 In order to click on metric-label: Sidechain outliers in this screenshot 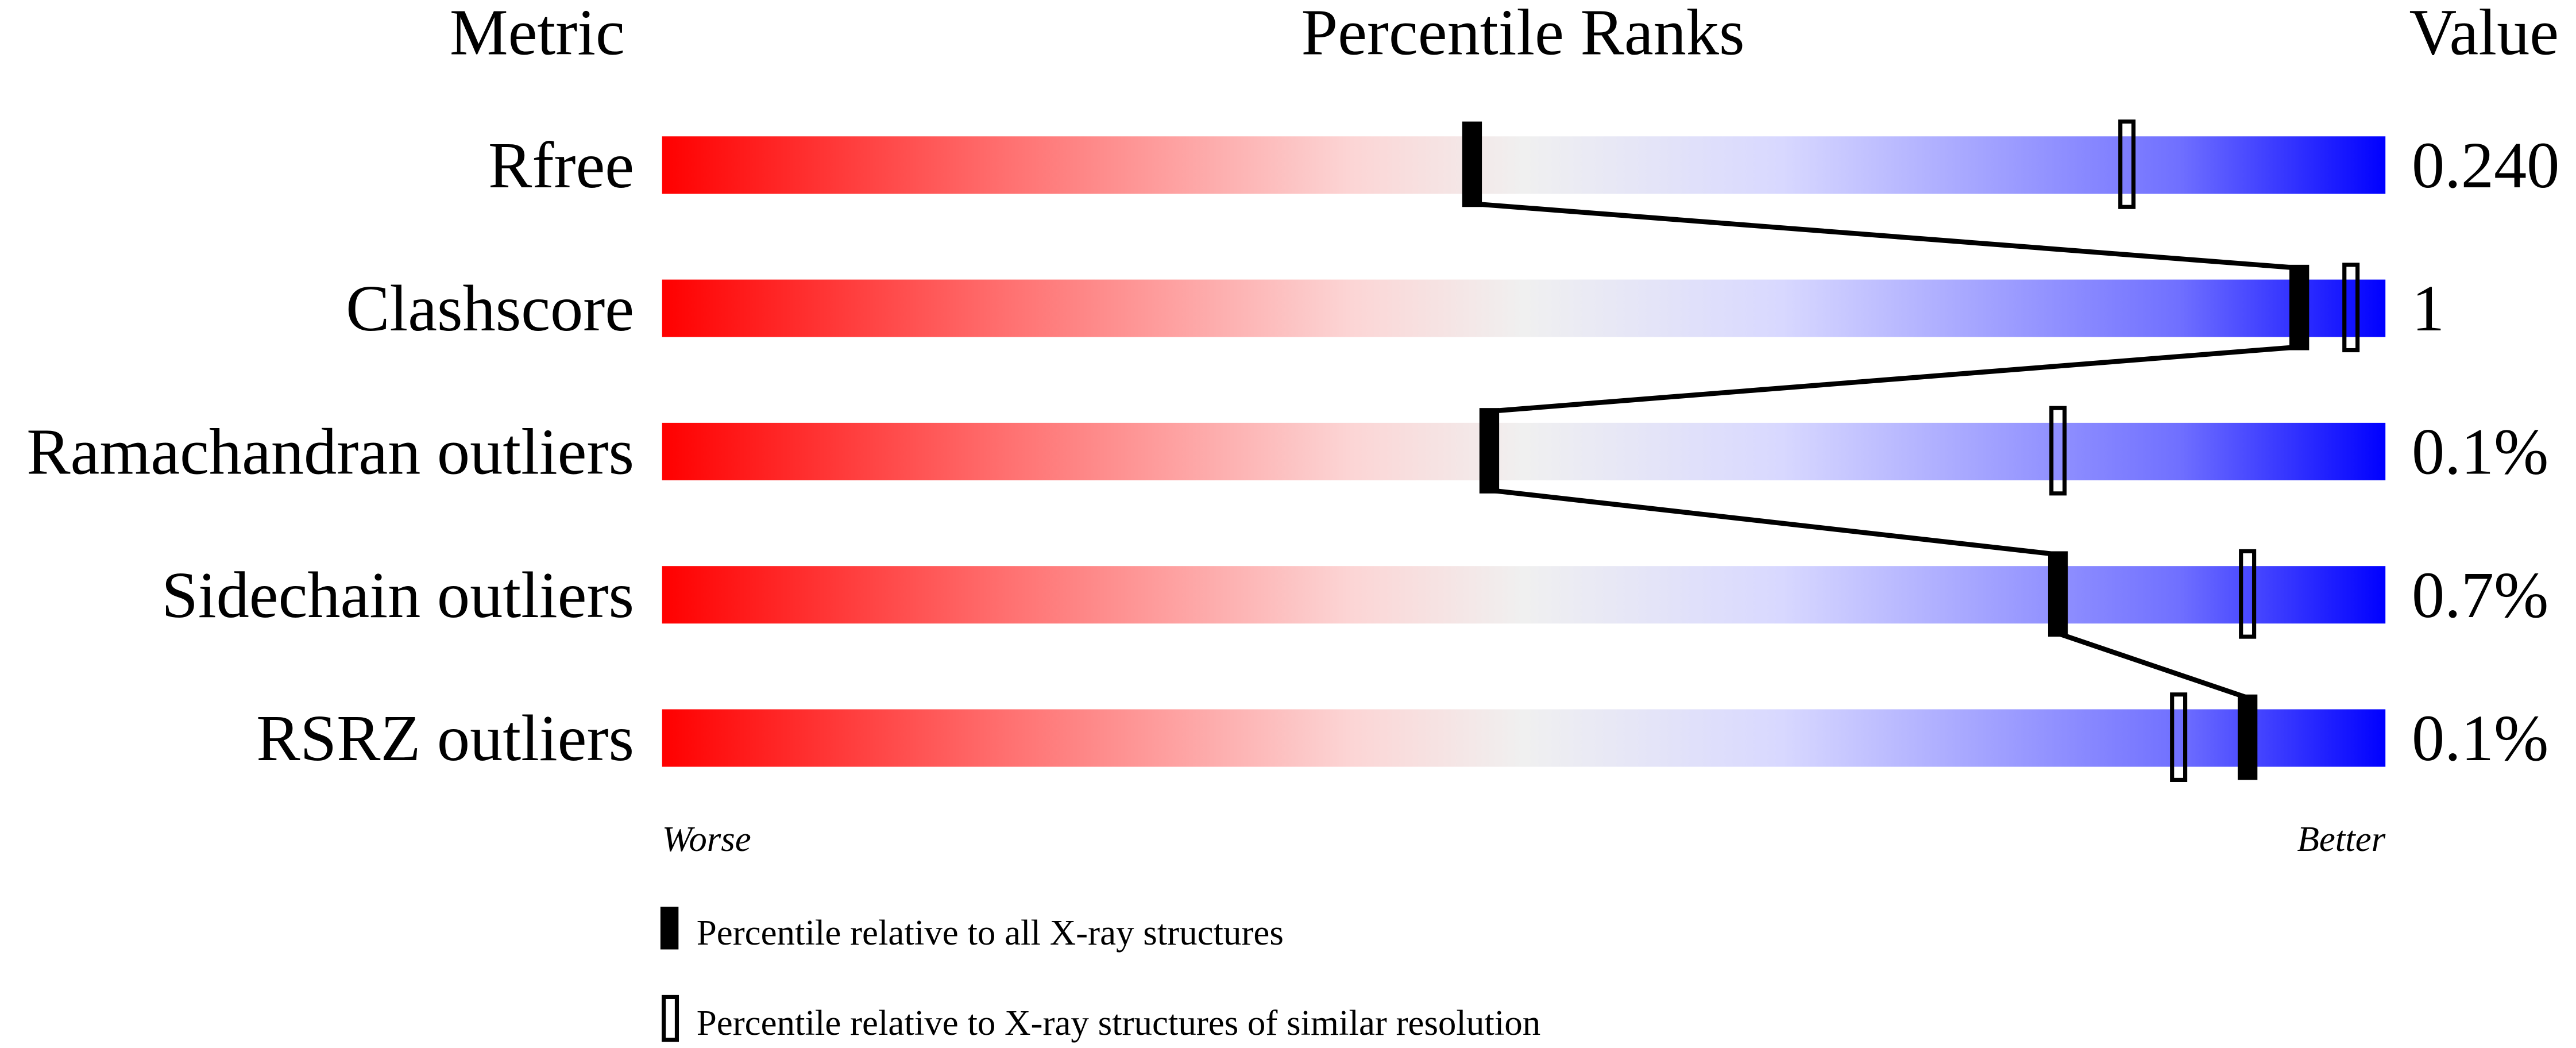, I will do `click(397, 594)`.